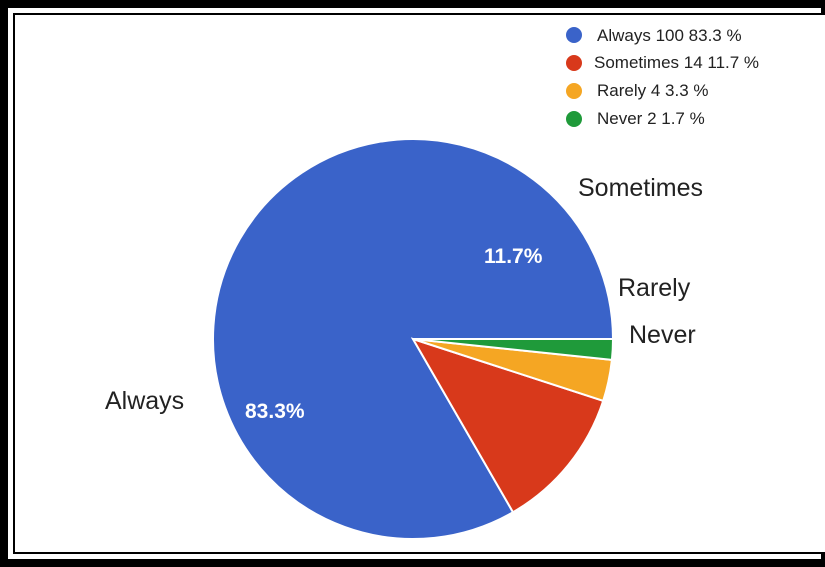 The height and width of the screenshot is (567, 825). What do you see at coordinates (676, 62) in the screenshot?
I see `legend-text-sometimes: Sometimes 14 11.7 %` at bounding box center [676, 62].